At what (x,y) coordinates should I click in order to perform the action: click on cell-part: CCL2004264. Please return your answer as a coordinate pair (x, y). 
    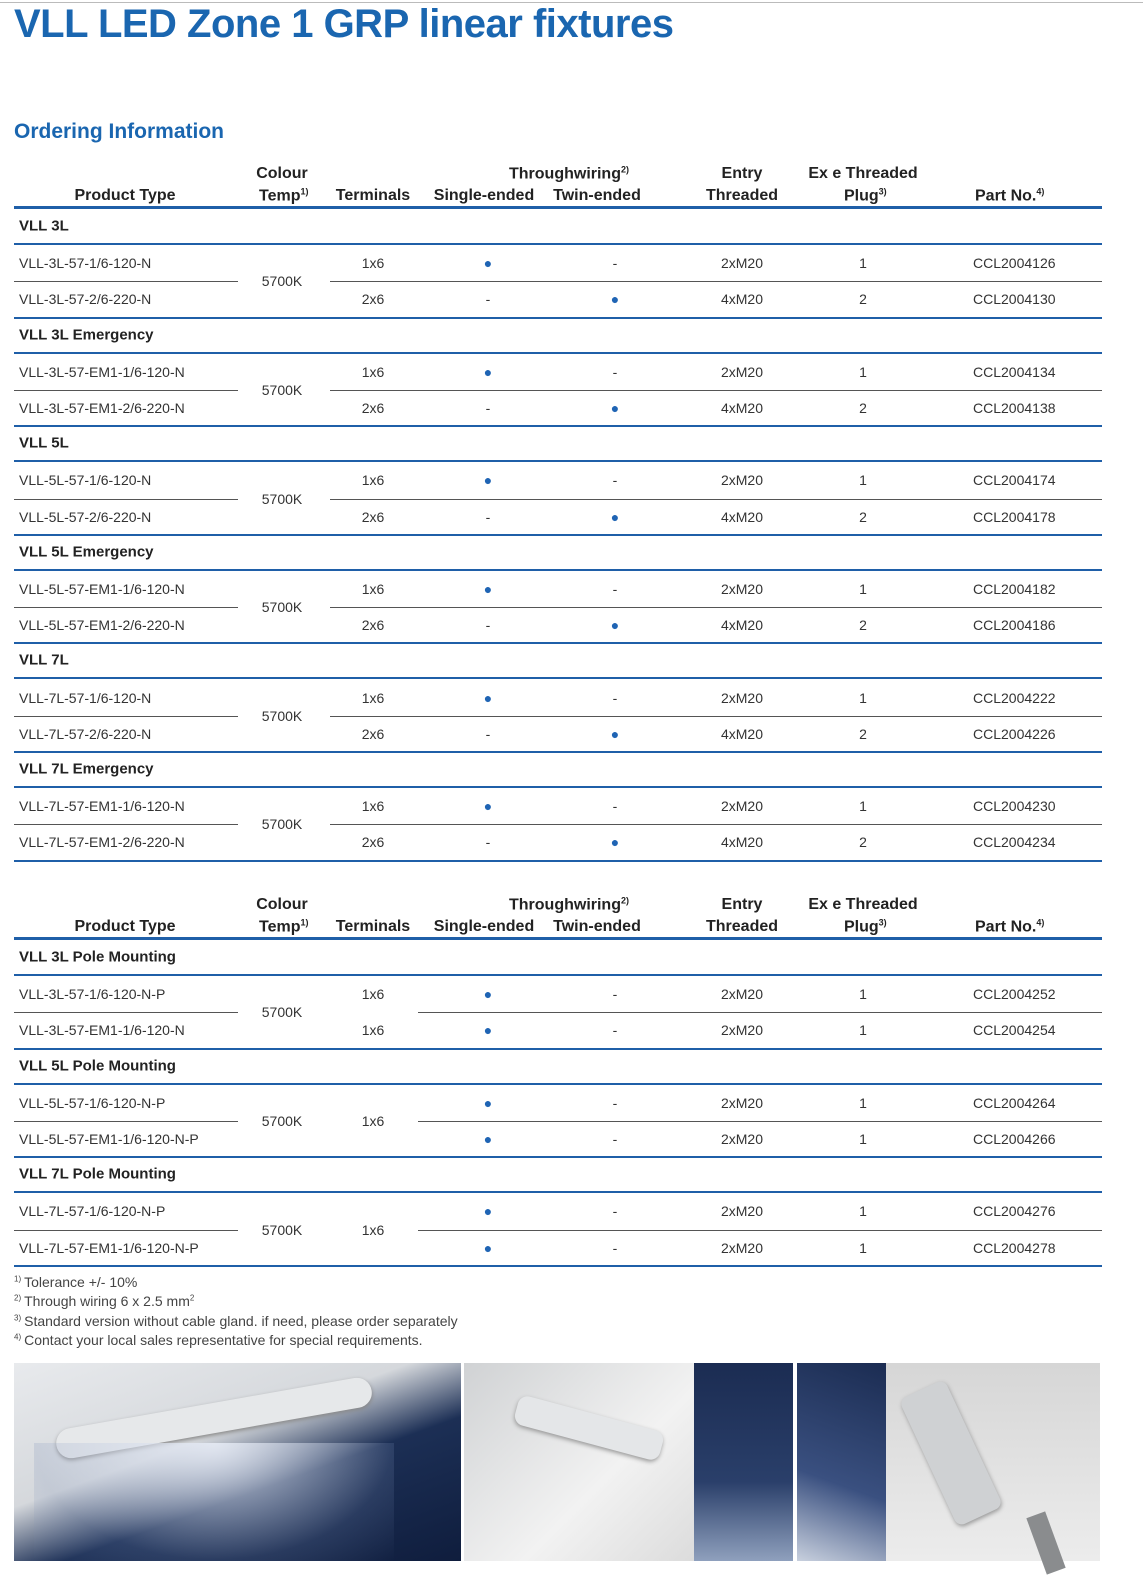
    Looking at the image, I should click on (1014, 1102).